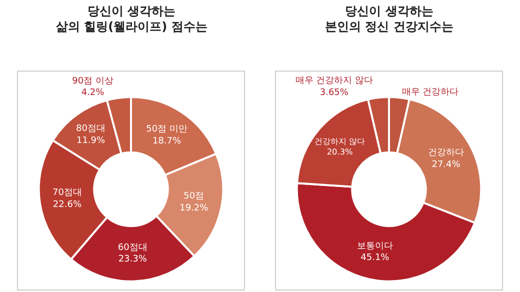 The height and width of the screenshot is (292, 520). Describe the element at coordinates (91, 141) in the screenshot. I see `data-label: 11.9%` at that location.